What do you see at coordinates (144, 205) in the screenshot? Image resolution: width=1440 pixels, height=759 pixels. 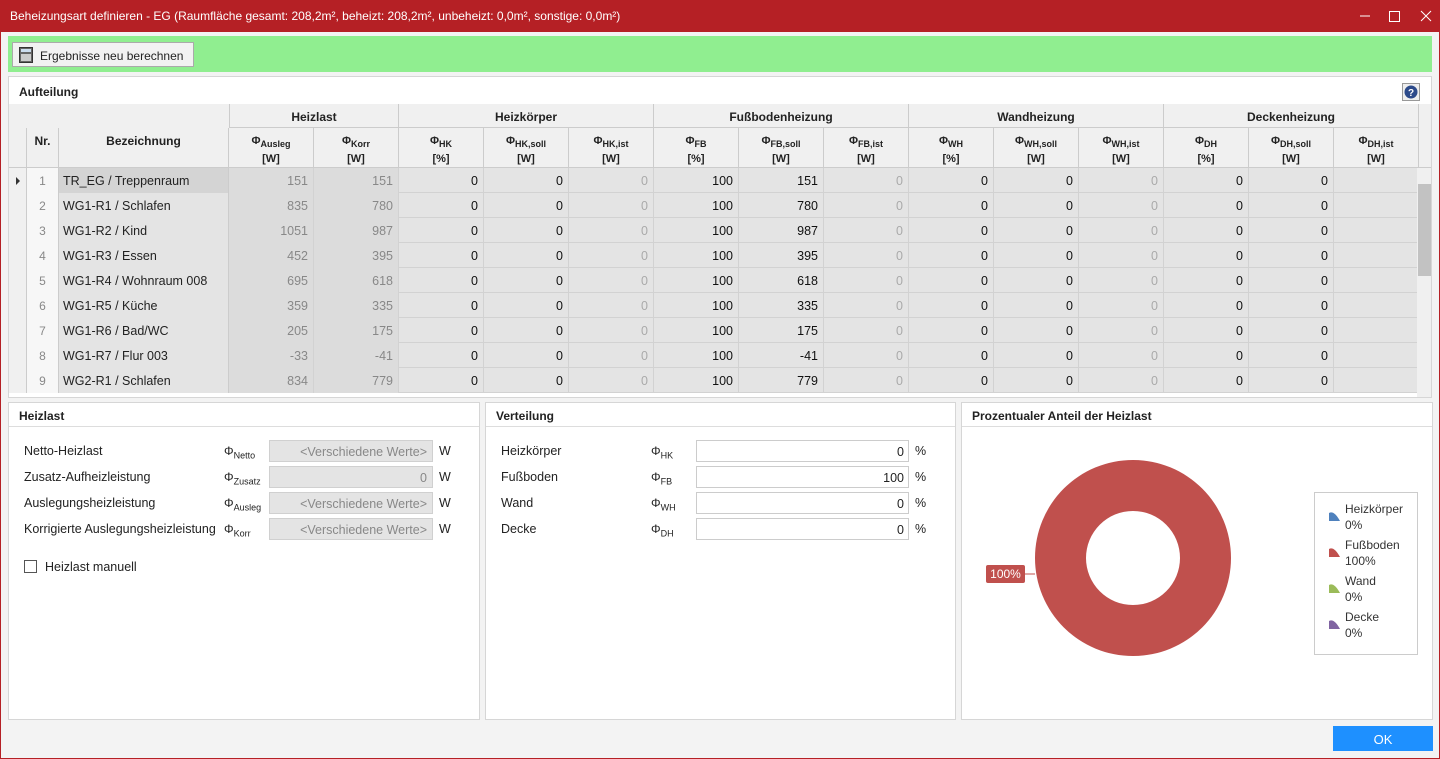 I see `row-name: WG1-R1 / Schlafen` at bounding box center [144, 205].